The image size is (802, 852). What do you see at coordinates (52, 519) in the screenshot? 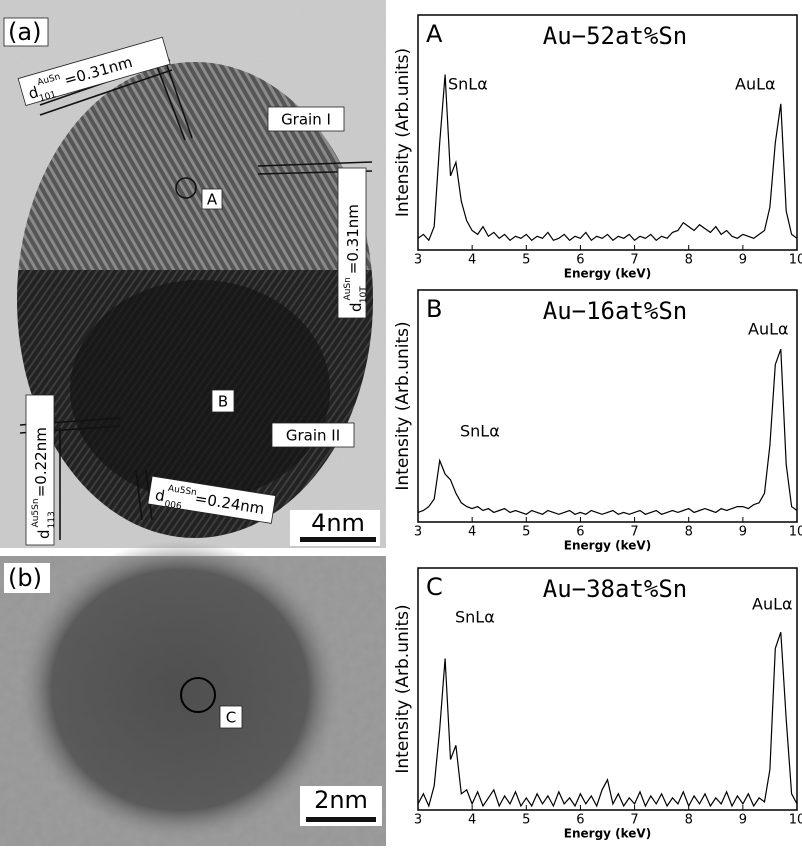
I see `d-subscript: 113` at bounding box center [52, 519].